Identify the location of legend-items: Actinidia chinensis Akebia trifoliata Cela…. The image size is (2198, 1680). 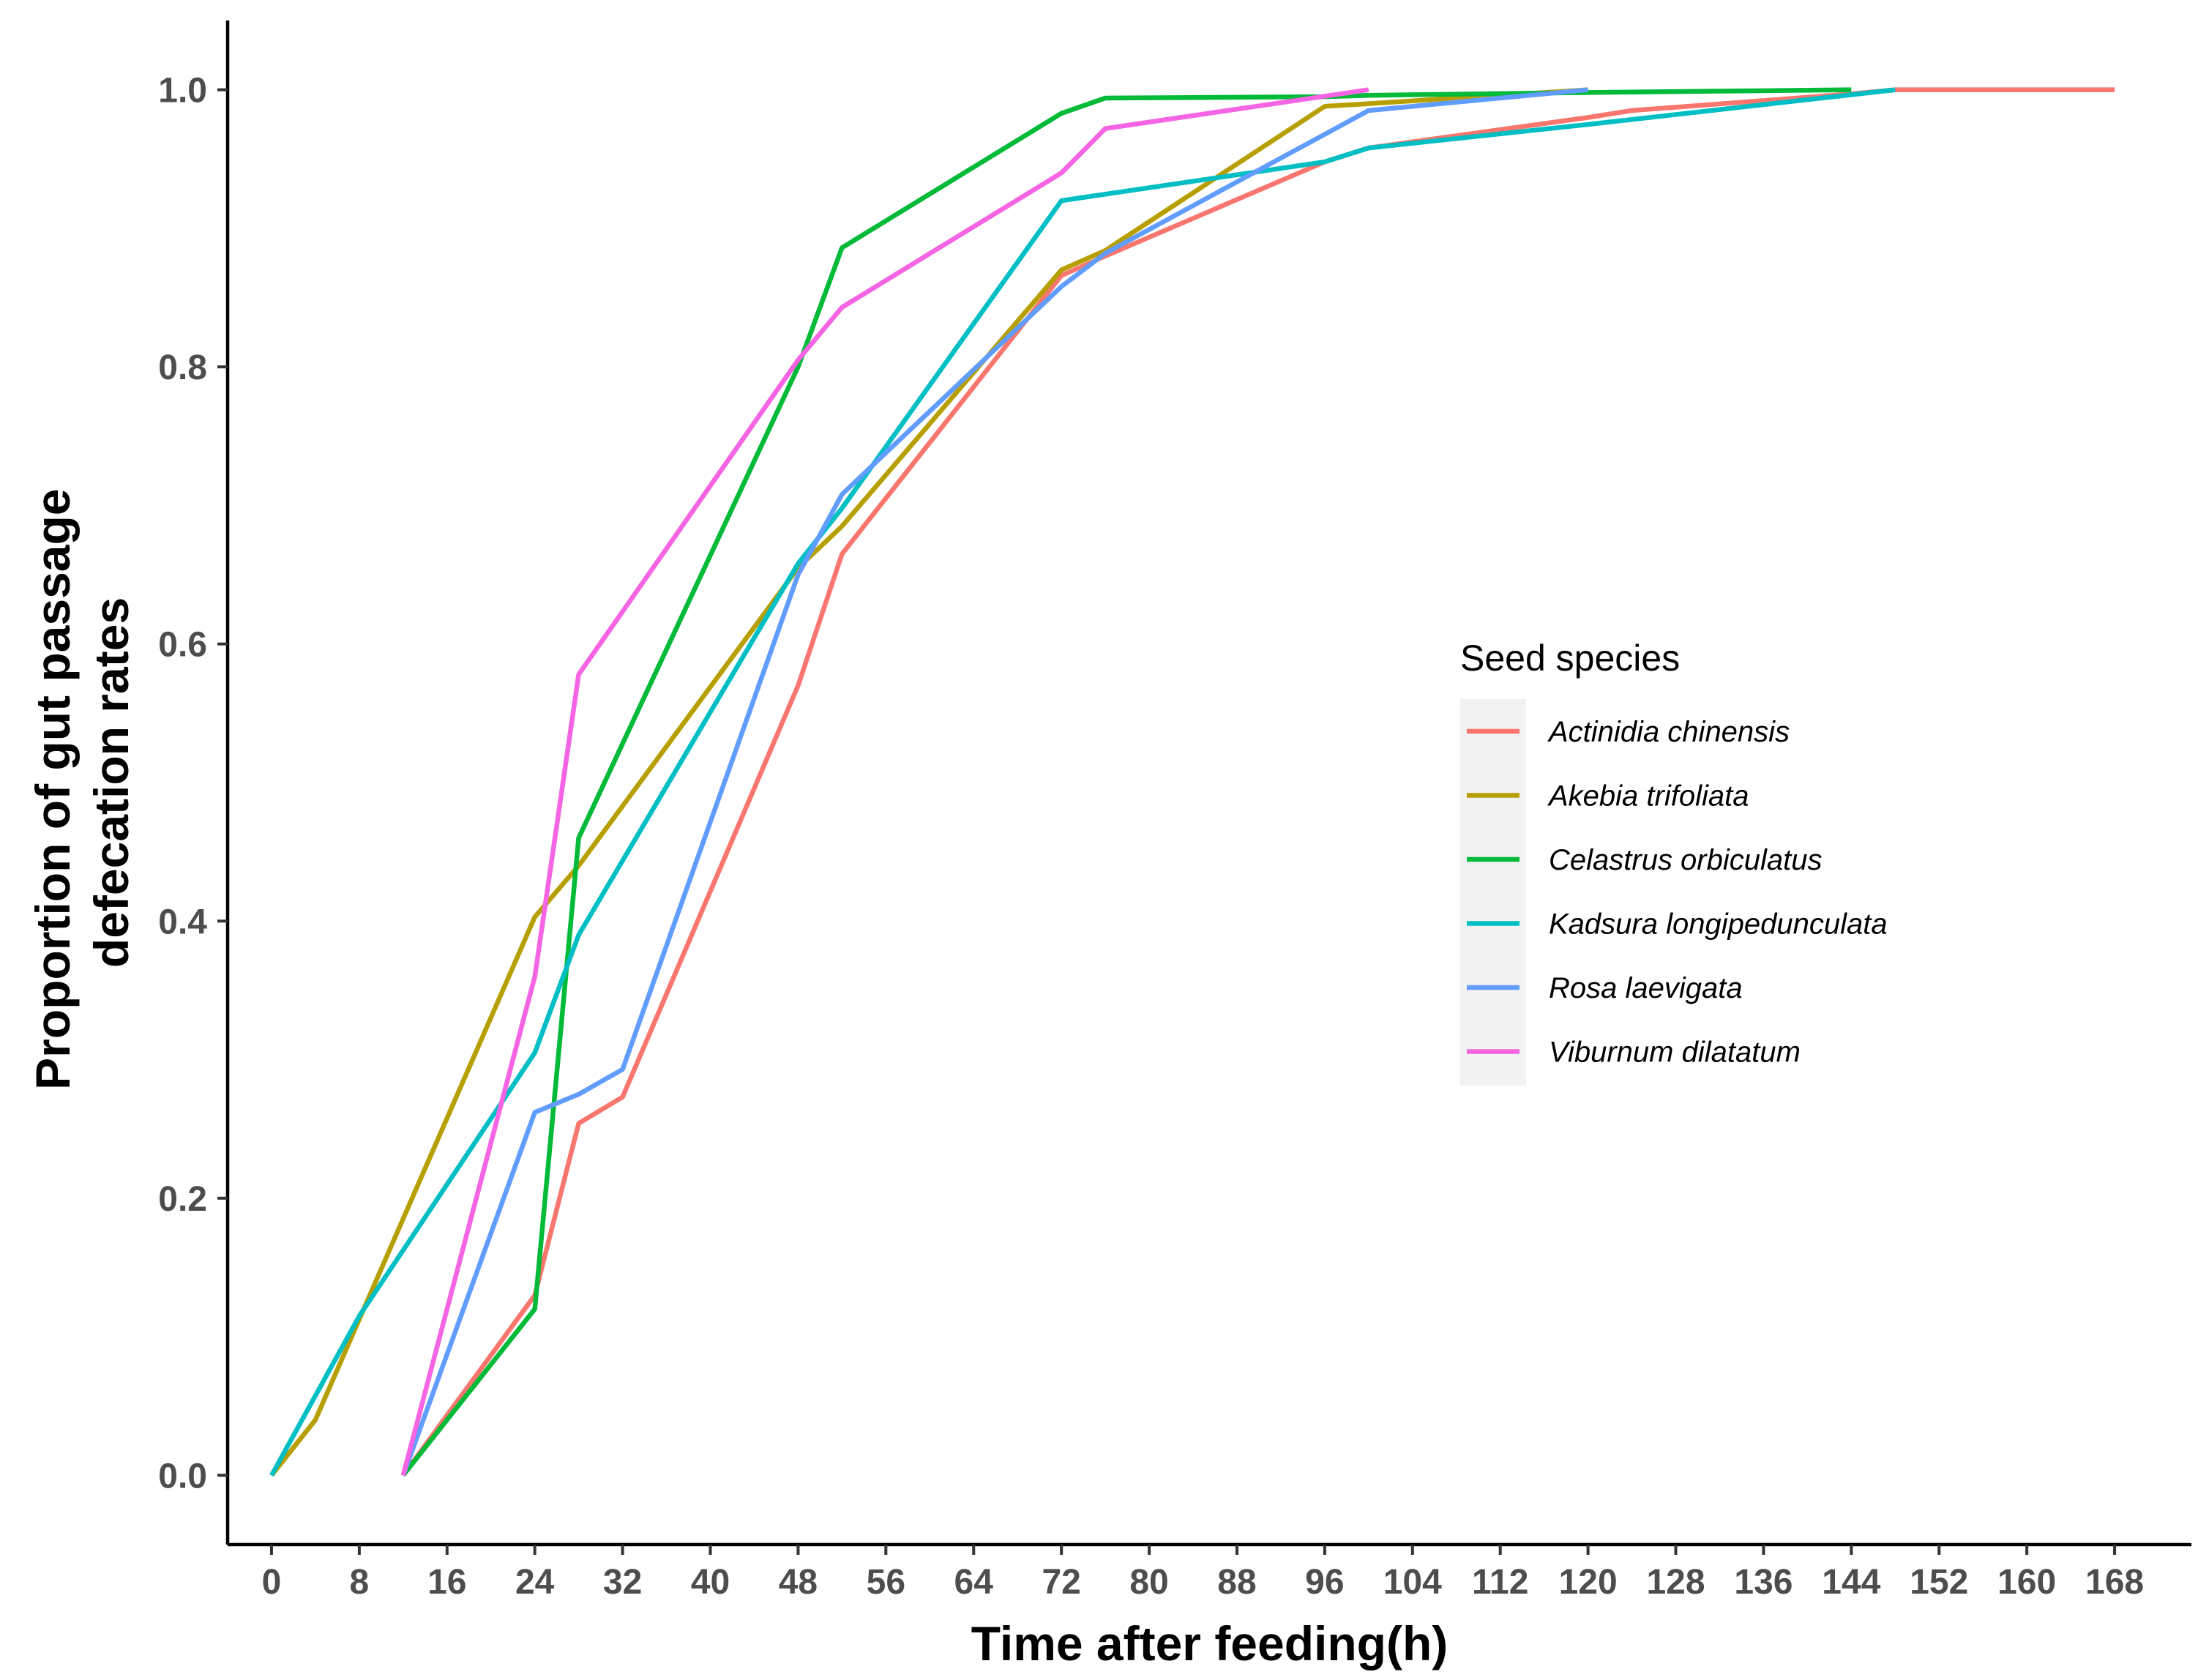
(1678, 892).